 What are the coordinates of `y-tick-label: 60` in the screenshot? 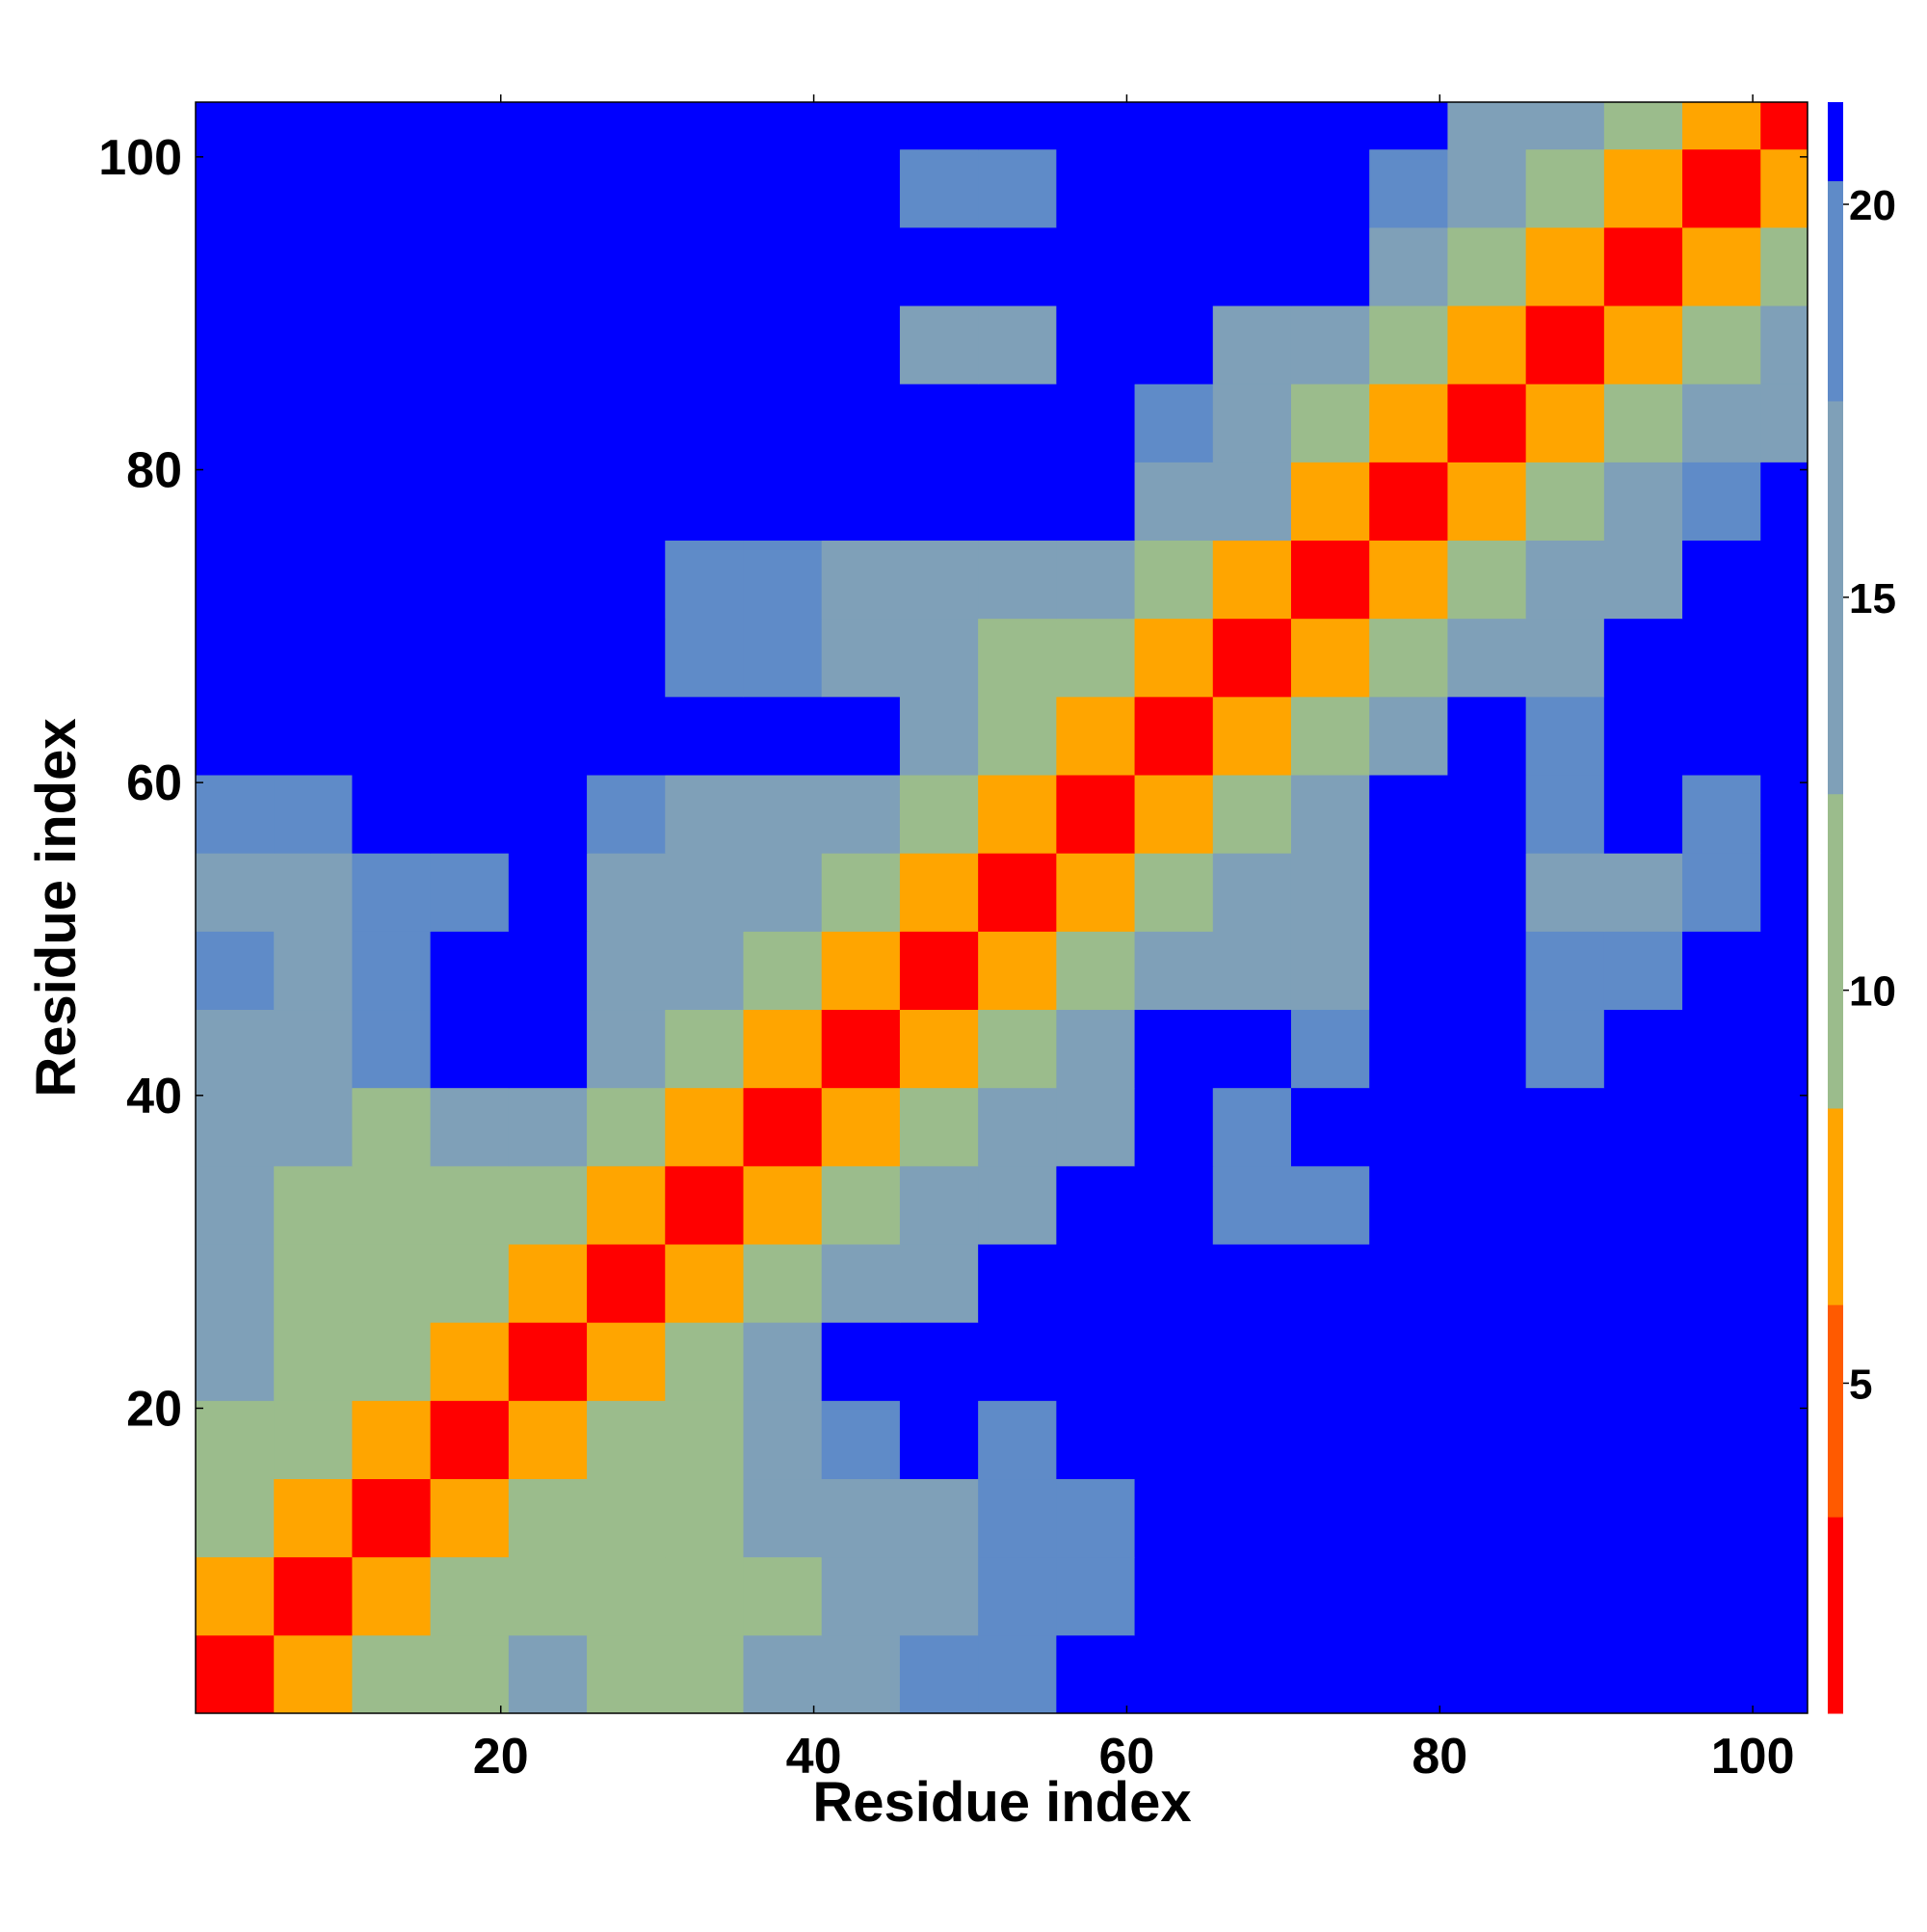 It's located at (154, 783).